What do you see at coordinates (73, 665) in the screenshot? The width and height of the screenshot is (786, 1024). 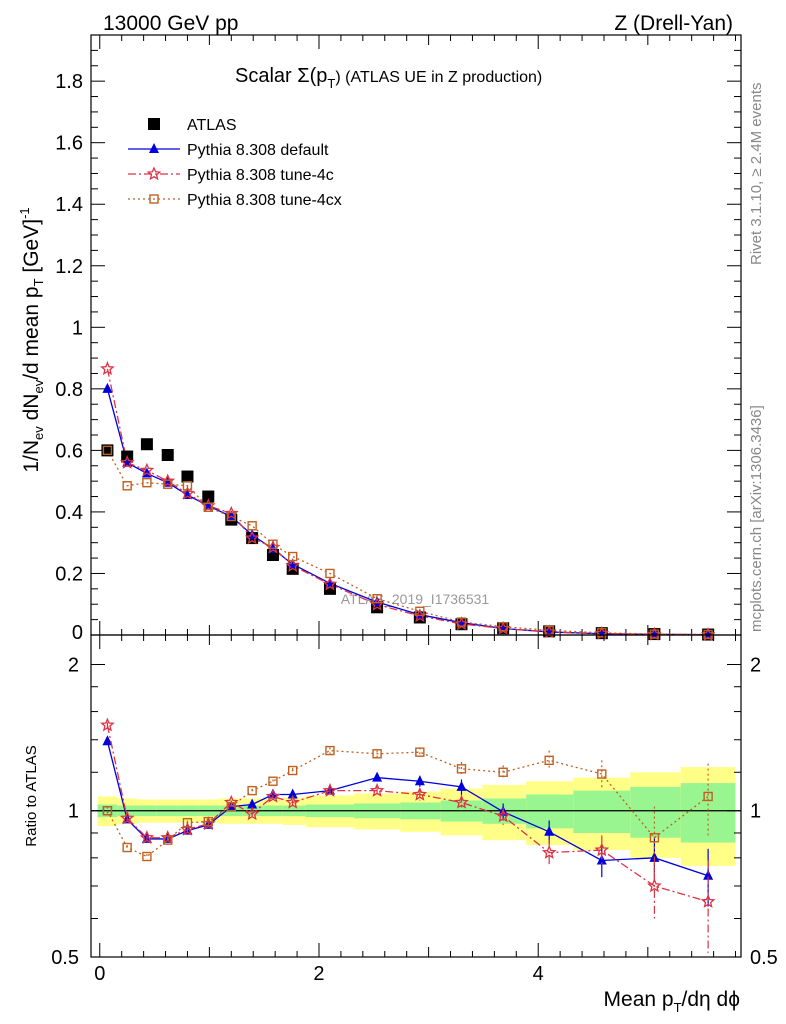 I see `ratio-y-tick-label: 2` at bounding box center [73, 665].